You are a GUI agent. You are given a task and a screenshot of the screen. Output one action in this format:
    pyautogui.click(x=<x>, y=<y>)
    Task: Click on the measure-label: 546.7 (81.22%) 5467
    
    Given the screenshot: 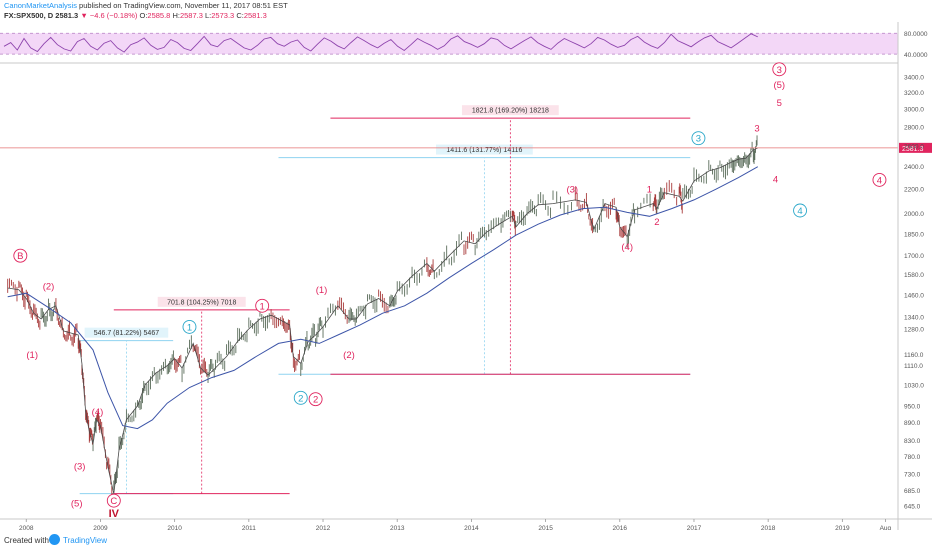 What is the action you would take?
    pyautogui.click(x=126, y=333)
    